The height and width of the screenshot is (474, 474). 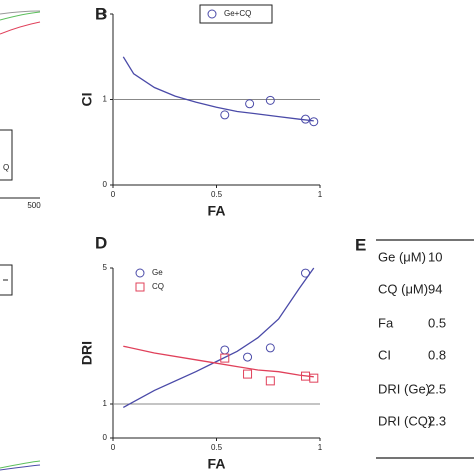 I want to click on panel-label: D, so click(x=101, y=242).